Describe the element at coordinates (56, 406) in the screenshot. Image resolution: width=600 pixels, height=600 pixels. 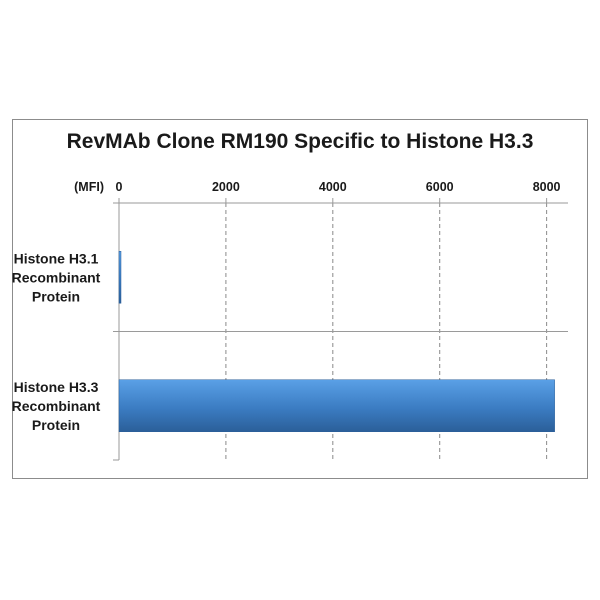
I see `category-label-2: Histone H3.3 Recombinant Protein` at that location.